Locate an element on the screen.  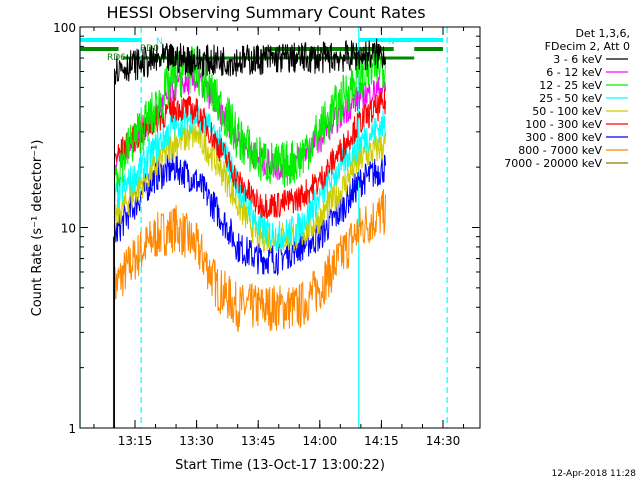
y-tick-label: 10 is located at coordinates (68, 229).